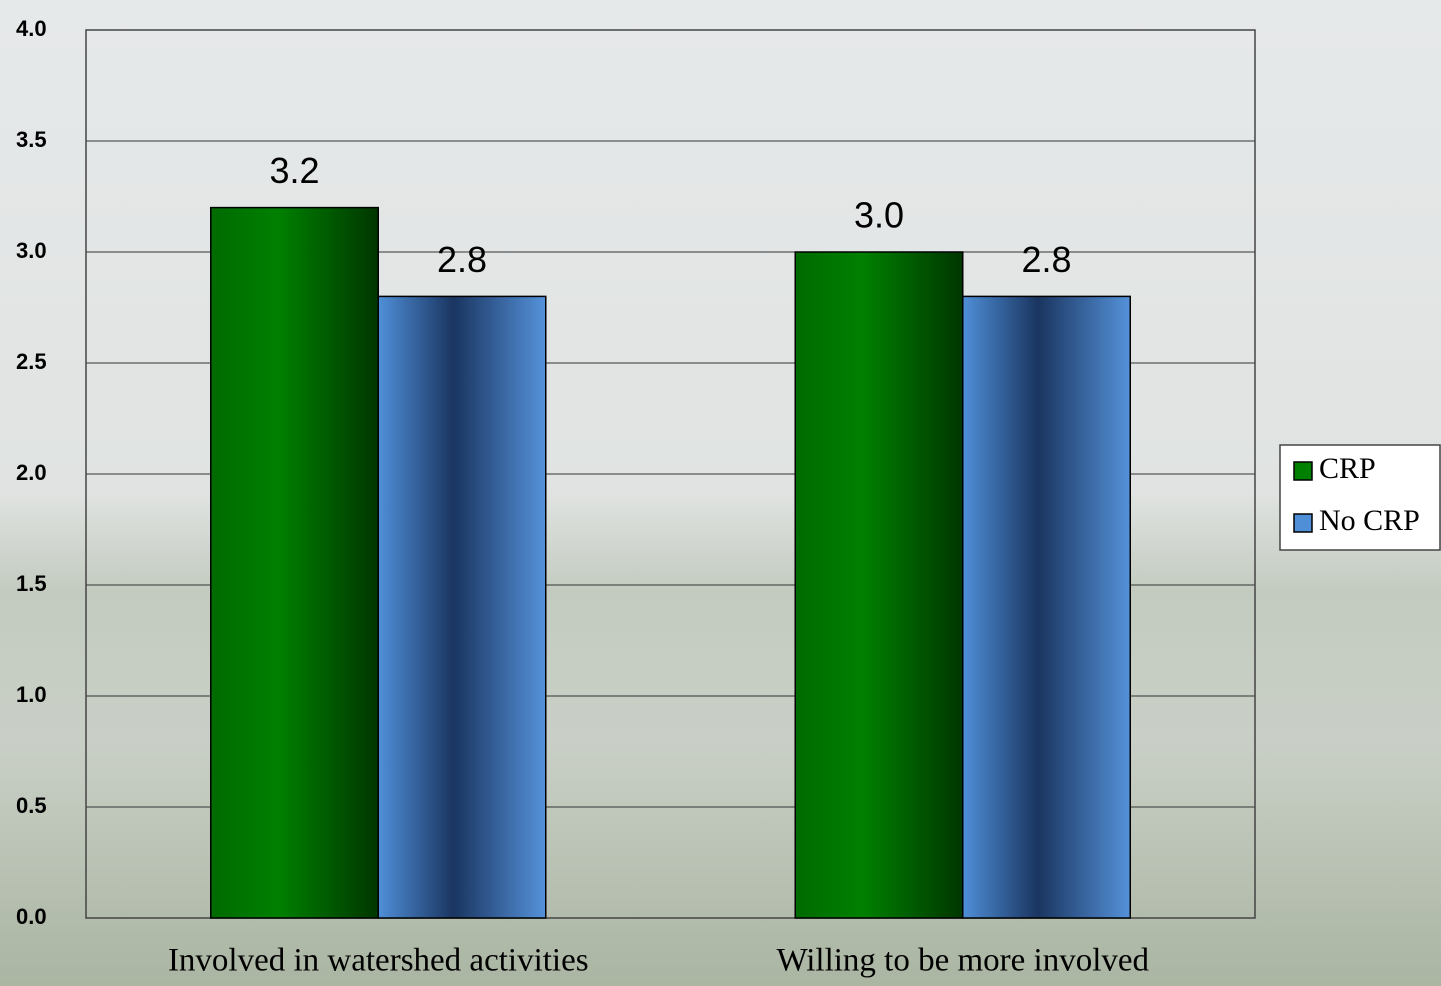  I want to click on y-tick-label: 1.0, so click(31, 694).